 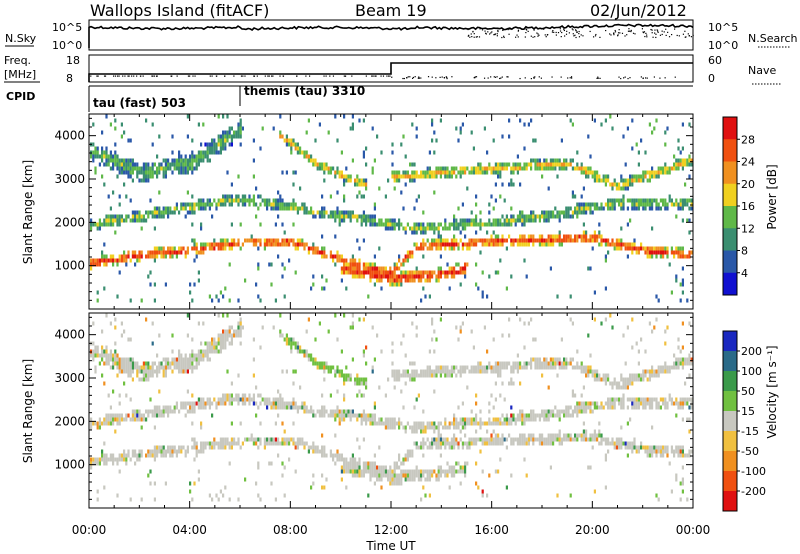 What do you see at coordinates (391, 68) in the screenshot?
I see `freq-panel-frame` at bounding box center [391, 68].